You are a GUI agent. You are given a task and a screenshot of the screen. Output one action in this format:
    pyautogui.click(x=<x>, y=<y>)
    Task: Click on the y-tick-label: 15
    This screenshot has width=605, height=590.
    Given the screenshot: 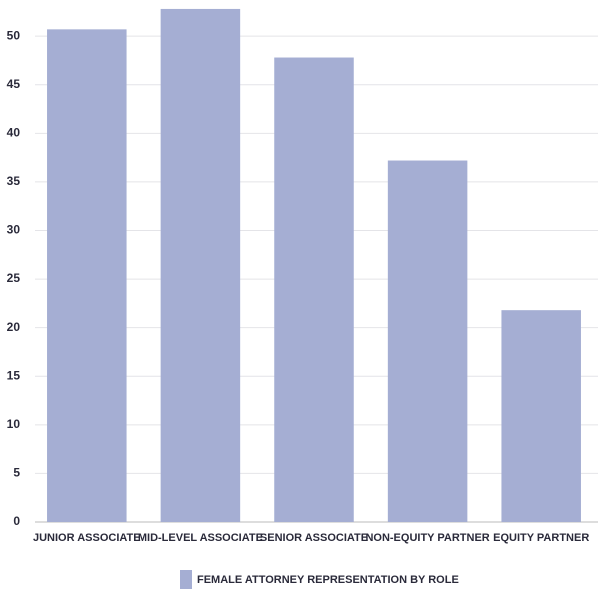 What is the action you would take?
    pyautogui.click(x=14, y=375)
    